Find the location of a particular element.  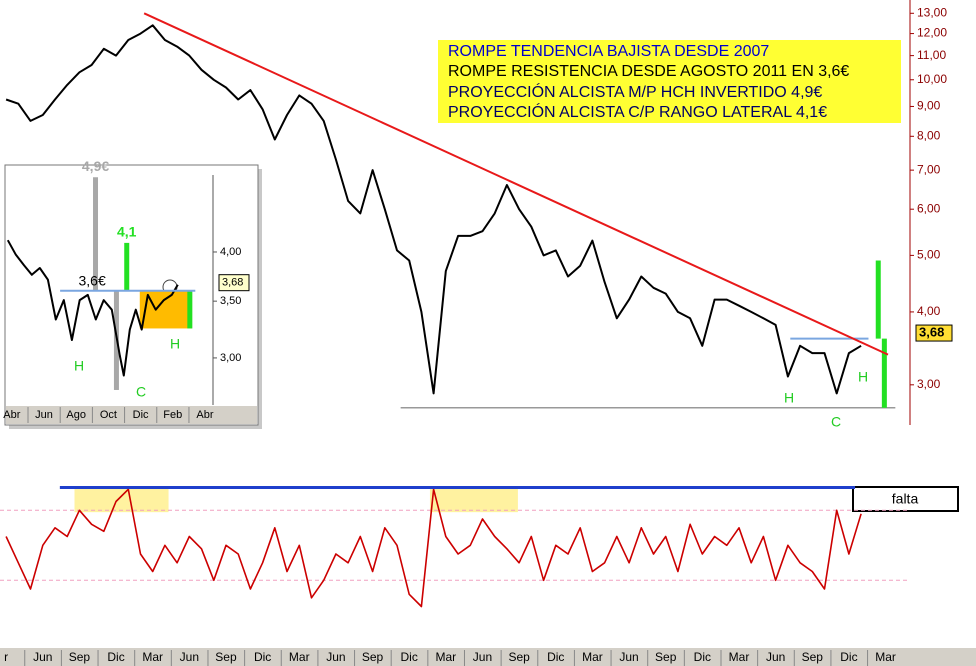

x-tick-label: r is located at coordinates (6, 657).